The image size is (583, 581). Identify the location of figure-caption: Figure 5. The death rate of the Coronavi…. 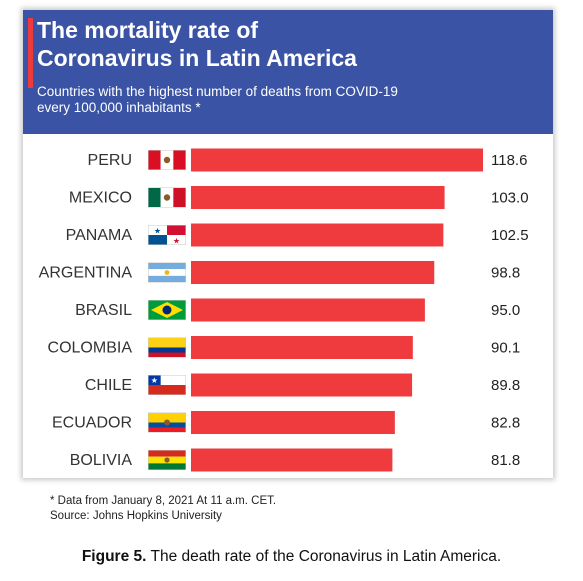
(291, 557).